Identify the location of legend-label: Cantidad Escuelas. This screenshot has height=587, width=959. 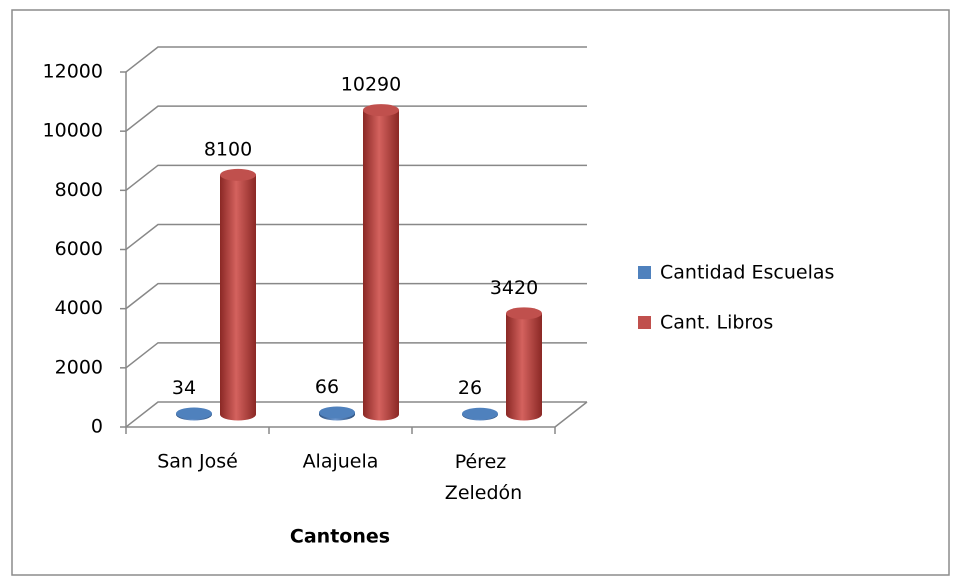
(747, 273).